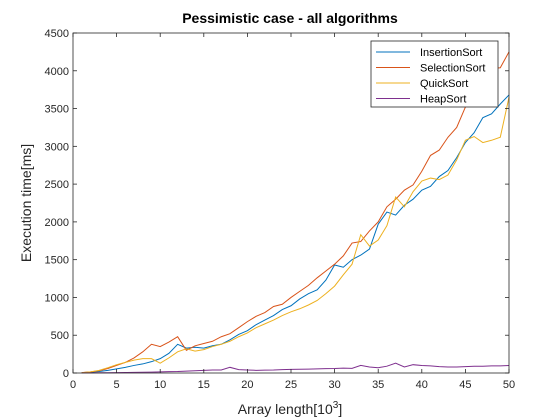 Image resolution: width=560 pixels, height=420 pixels. I want to click on y-tick-label: 2500, so click(57, 185).